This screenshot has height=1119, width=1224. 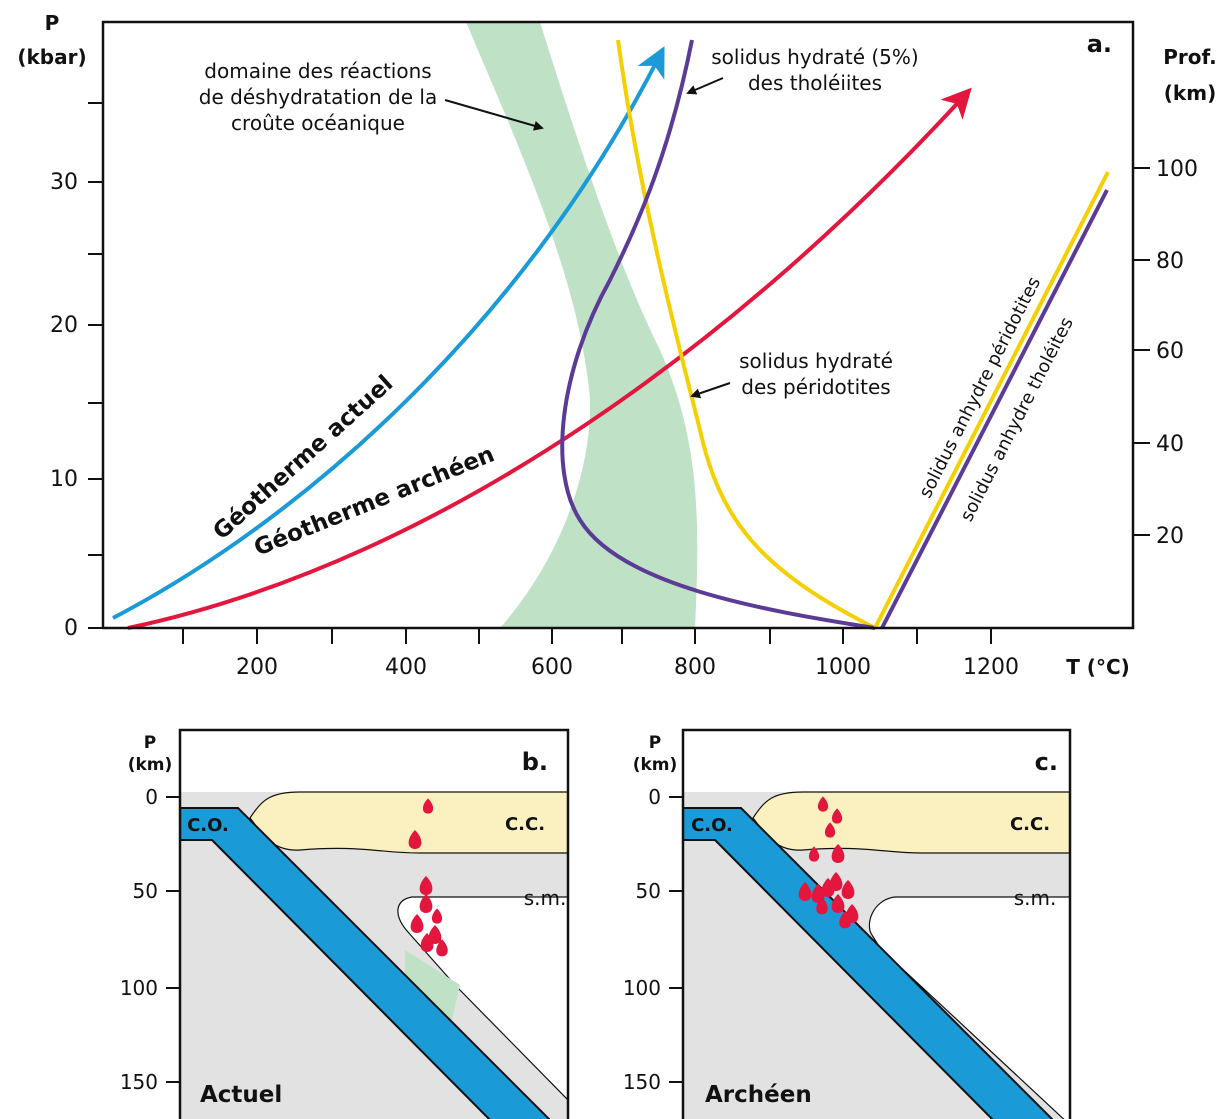 What do you see at coordinates (695, 667) in the screenshot?
I see `x-tick-label: 800` at bounding box center [695, 667].